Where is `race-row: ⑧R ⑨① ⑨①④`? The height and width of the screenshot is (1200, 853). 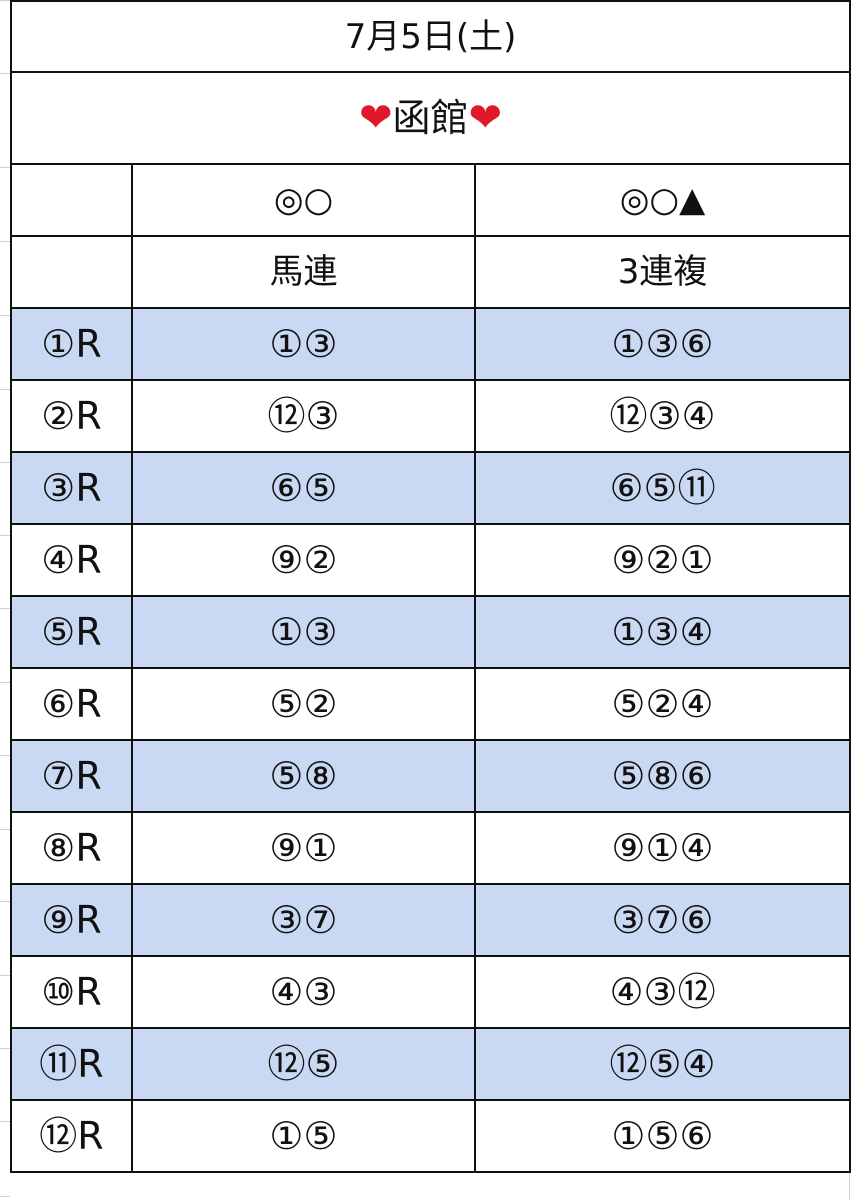
race-row: ⑧R ⑨① ⑨①④ is located at coordinates (431, 848).